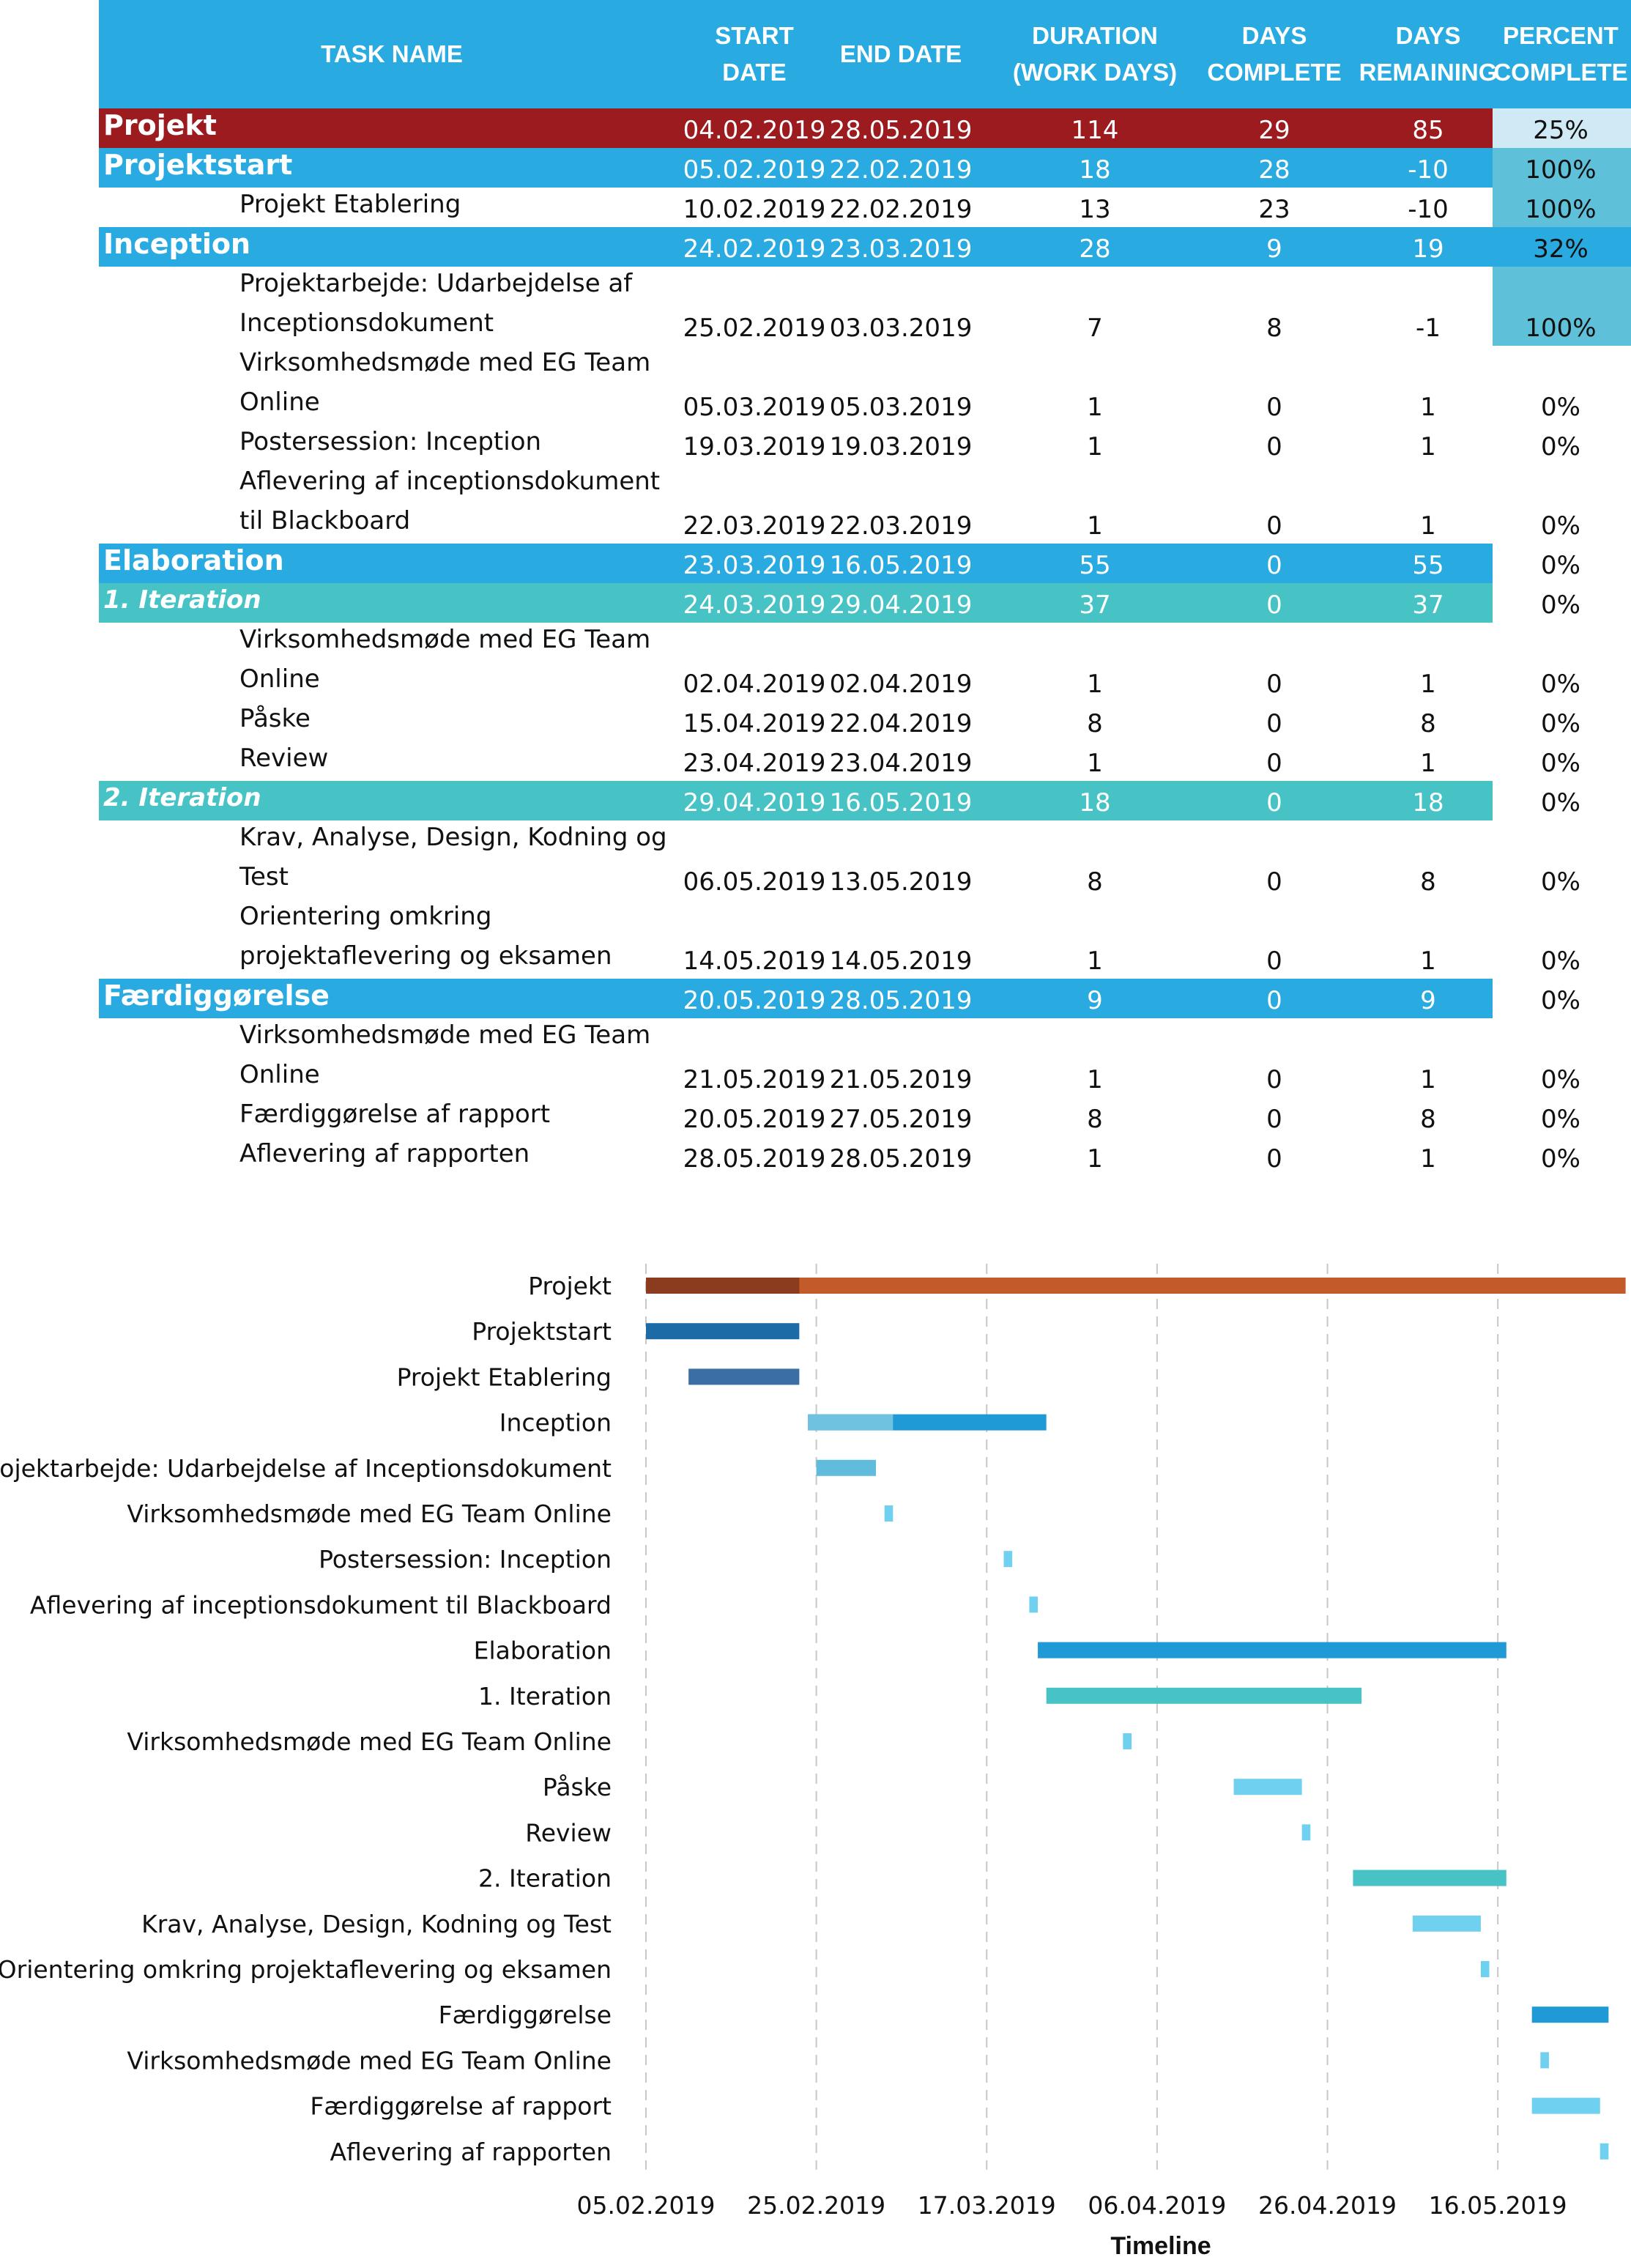  I want to click on header-start-date: START DATE, so click(754, 54).